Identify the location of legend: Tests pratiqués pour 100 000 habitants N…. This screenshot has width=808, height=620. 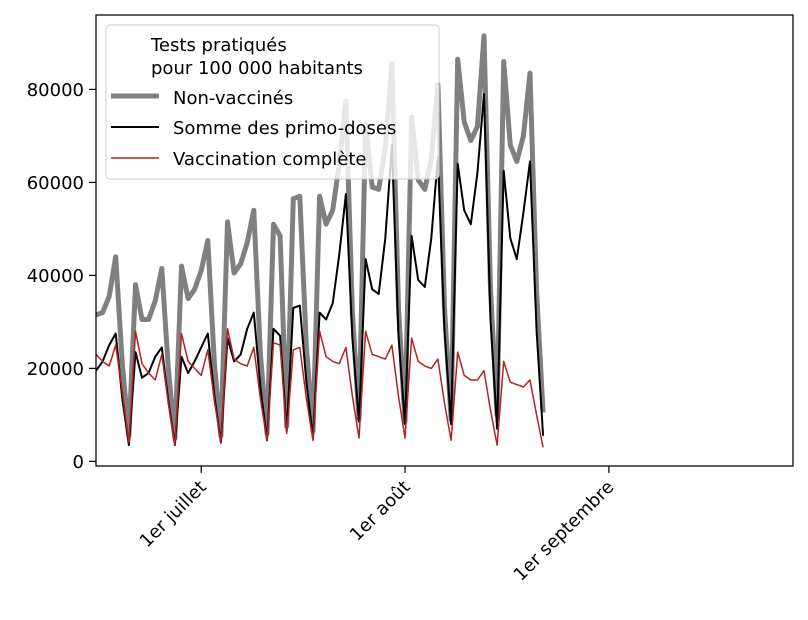
(272, 102).